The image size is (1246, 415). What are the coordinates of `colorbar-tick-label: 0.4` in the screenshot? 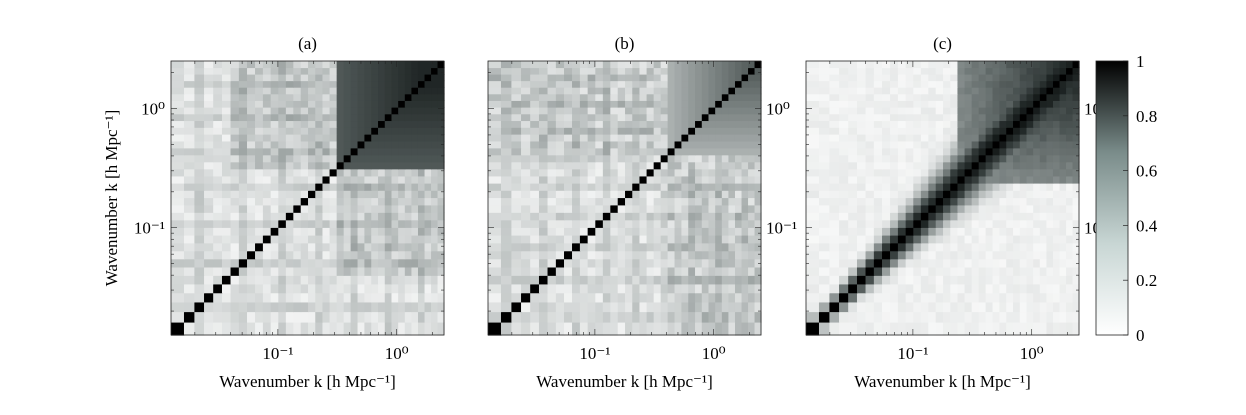 It's located at (1147, 225).